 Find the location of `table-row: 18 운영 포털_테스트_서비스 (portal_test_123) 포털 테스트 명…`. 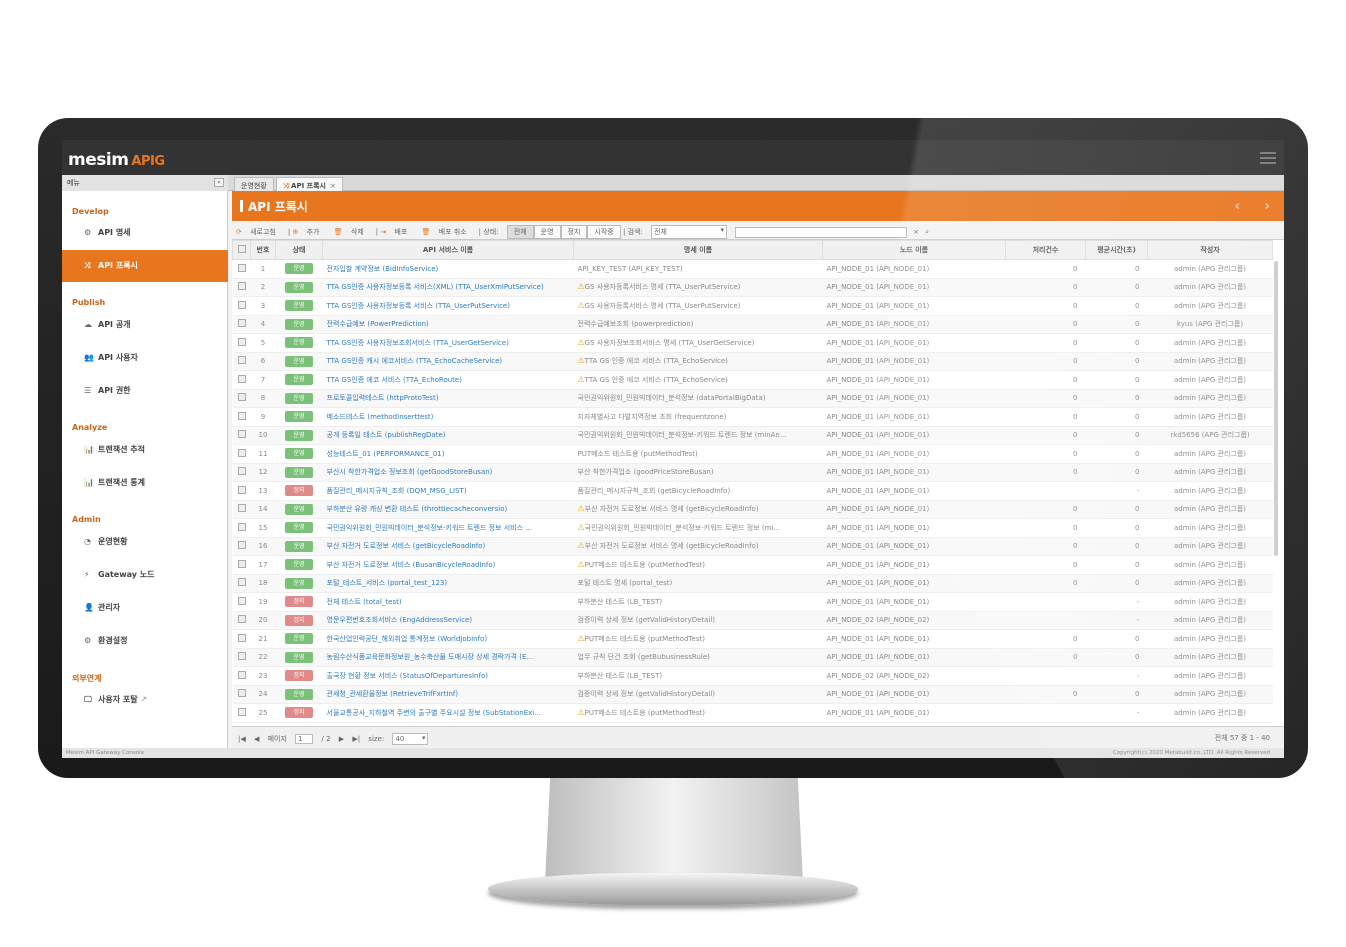

table-row: 18 운영 포털_테스트_서비스 (portal_test_123) 포털 테스트 명… is located at coordinates (752, 583).